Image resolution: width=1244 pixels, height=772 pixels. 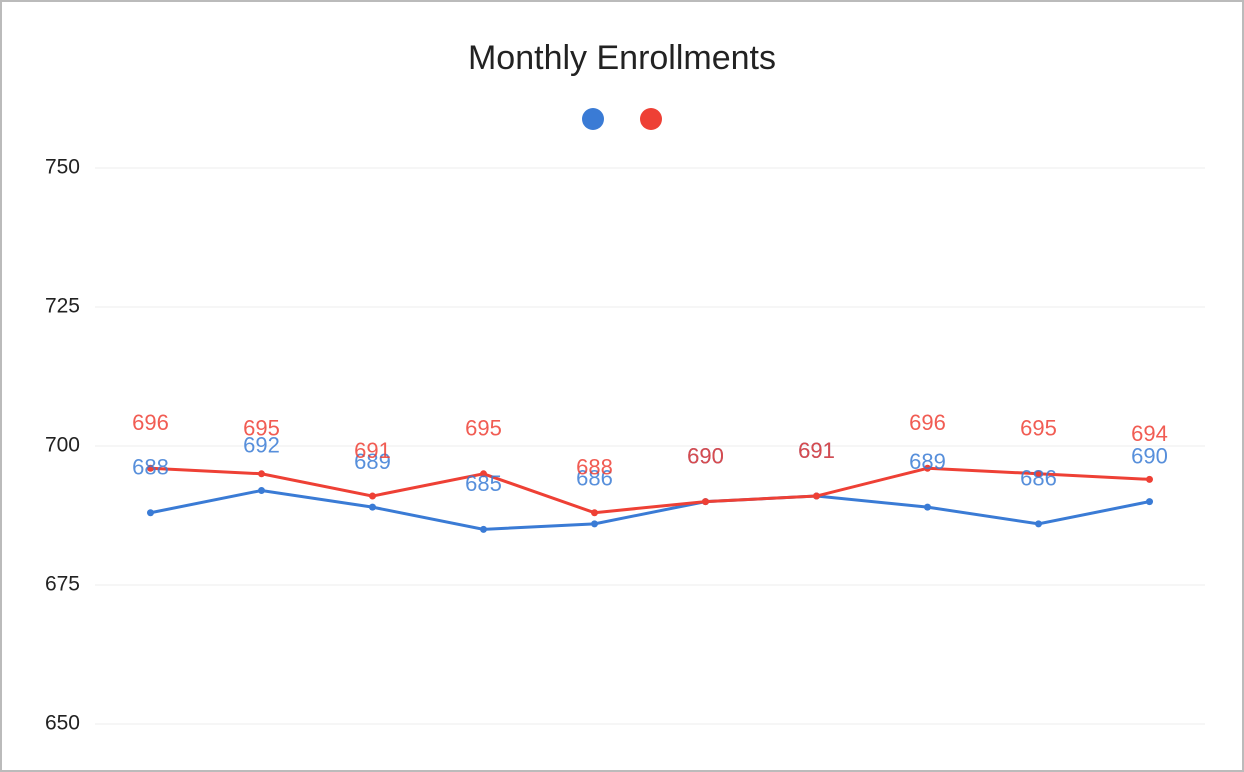 What do you see at coordinates (261, 444) in the screenshot?
I see `data-label: 692` at bounding box center [261, 444].